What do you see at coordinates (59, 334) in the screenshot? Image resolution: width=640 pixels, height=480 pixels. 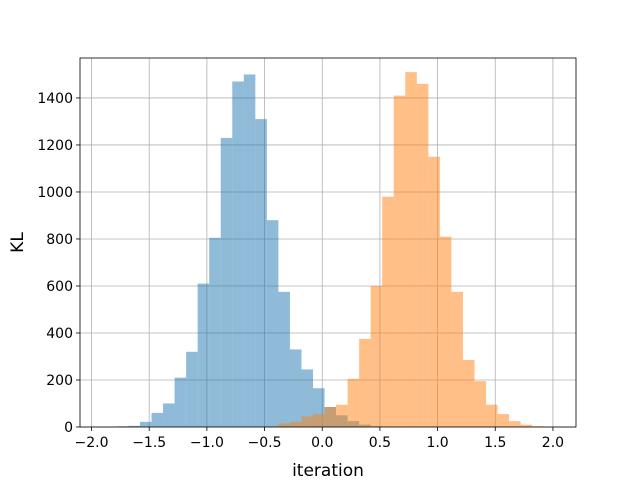 I see `y-tick-label: 400` at bounding box center [59, 334].